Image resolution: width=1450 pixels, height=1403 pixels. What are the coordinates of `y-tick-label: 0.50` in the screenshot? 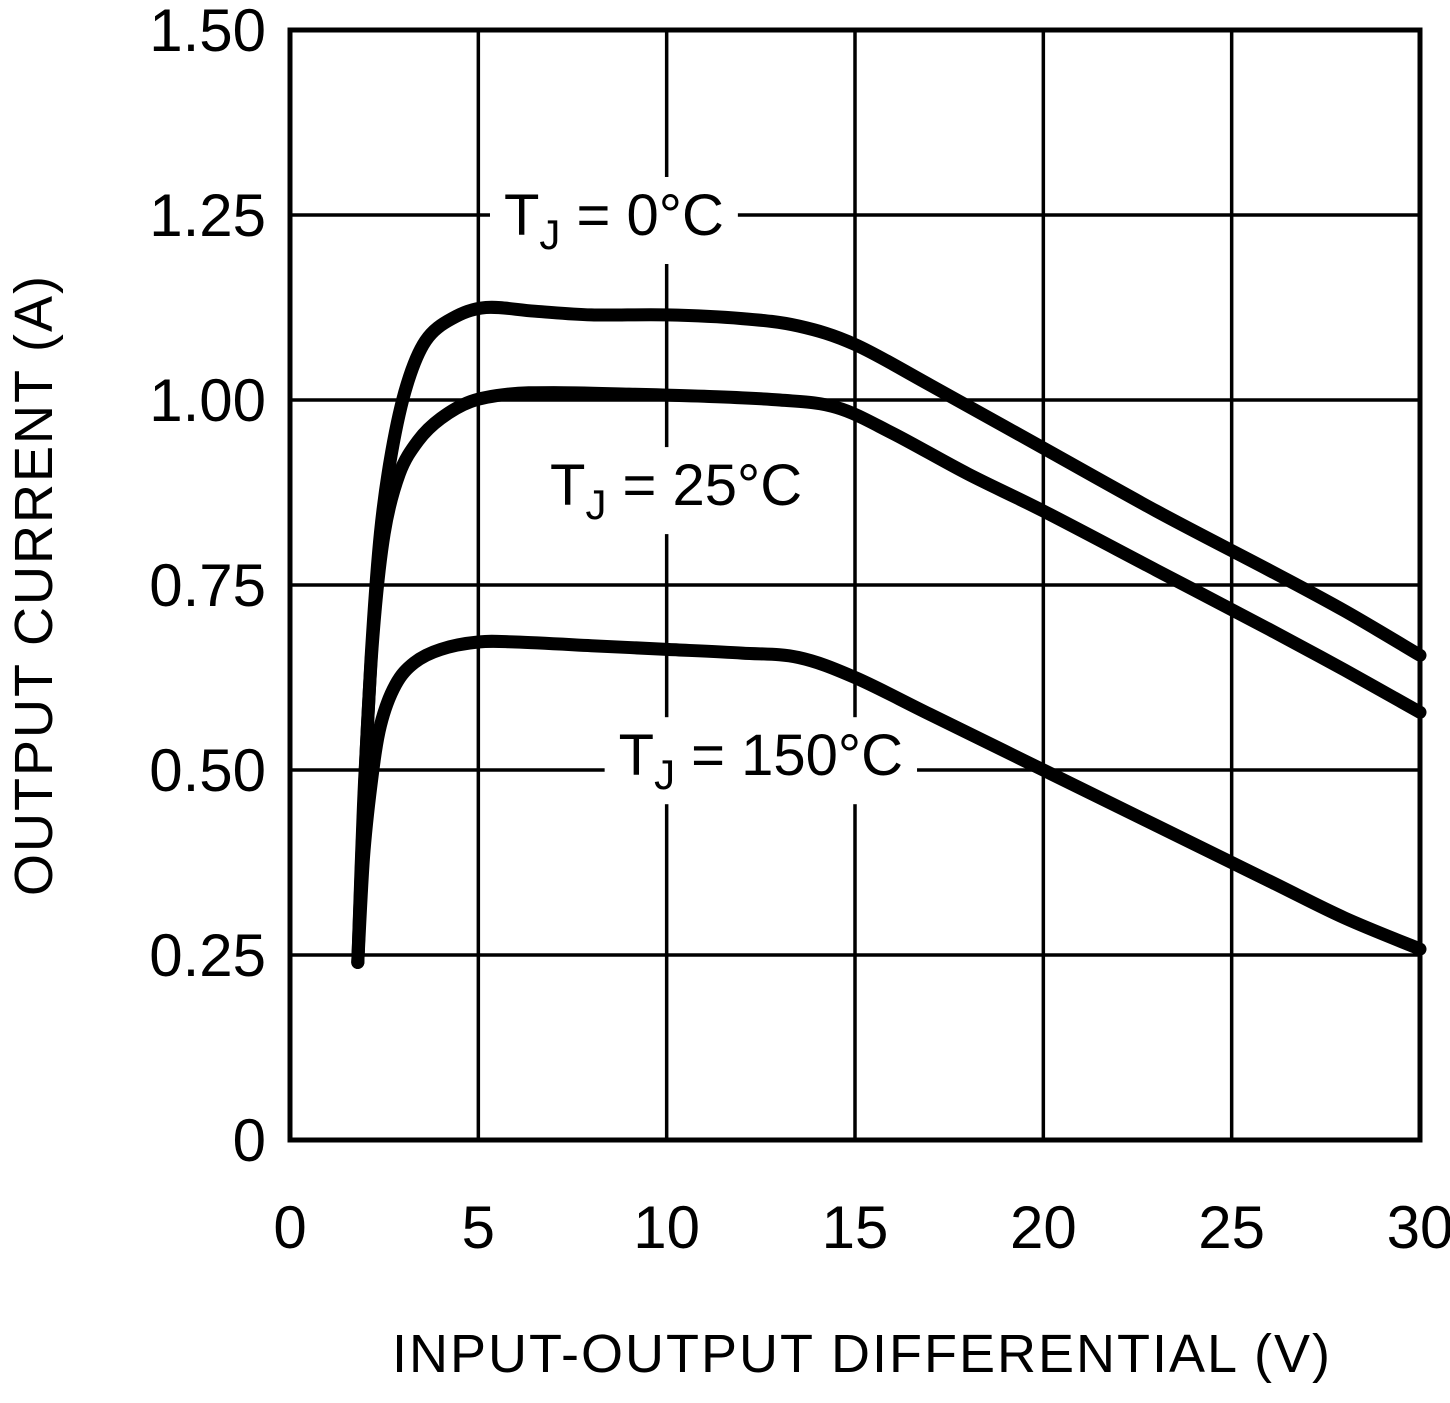 It's located at (207, 770).